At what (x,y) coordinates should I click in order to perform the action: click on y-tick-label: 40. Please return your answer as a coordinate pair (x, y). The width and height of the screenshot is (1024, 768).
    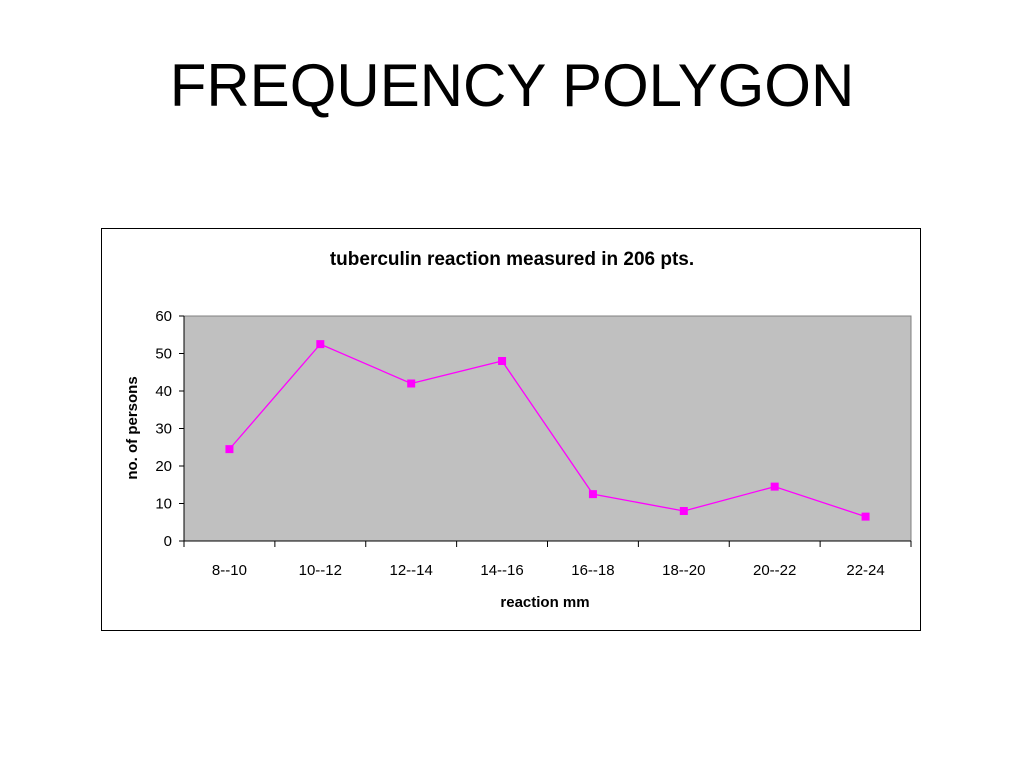
    Looking at the image, I should click on (163, 391).